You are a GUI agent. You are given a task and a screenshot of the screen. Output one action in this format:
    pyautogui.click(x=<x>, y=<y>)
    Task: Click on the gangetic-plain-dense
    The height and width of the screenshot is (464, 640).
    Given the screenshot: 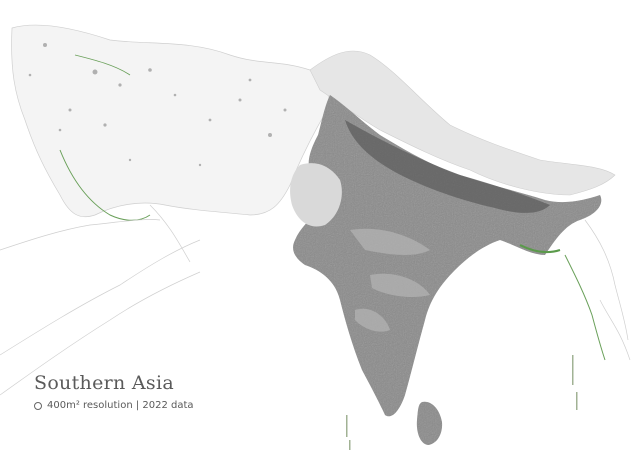 What is the action you would take?
    pyautogui.click(x=447, y=166)
    